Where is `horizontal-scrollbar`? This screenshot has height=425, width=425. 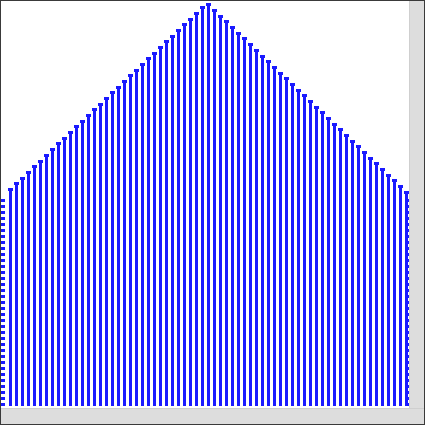 horizontal-scrollbar is located at coordinates (212, 416).